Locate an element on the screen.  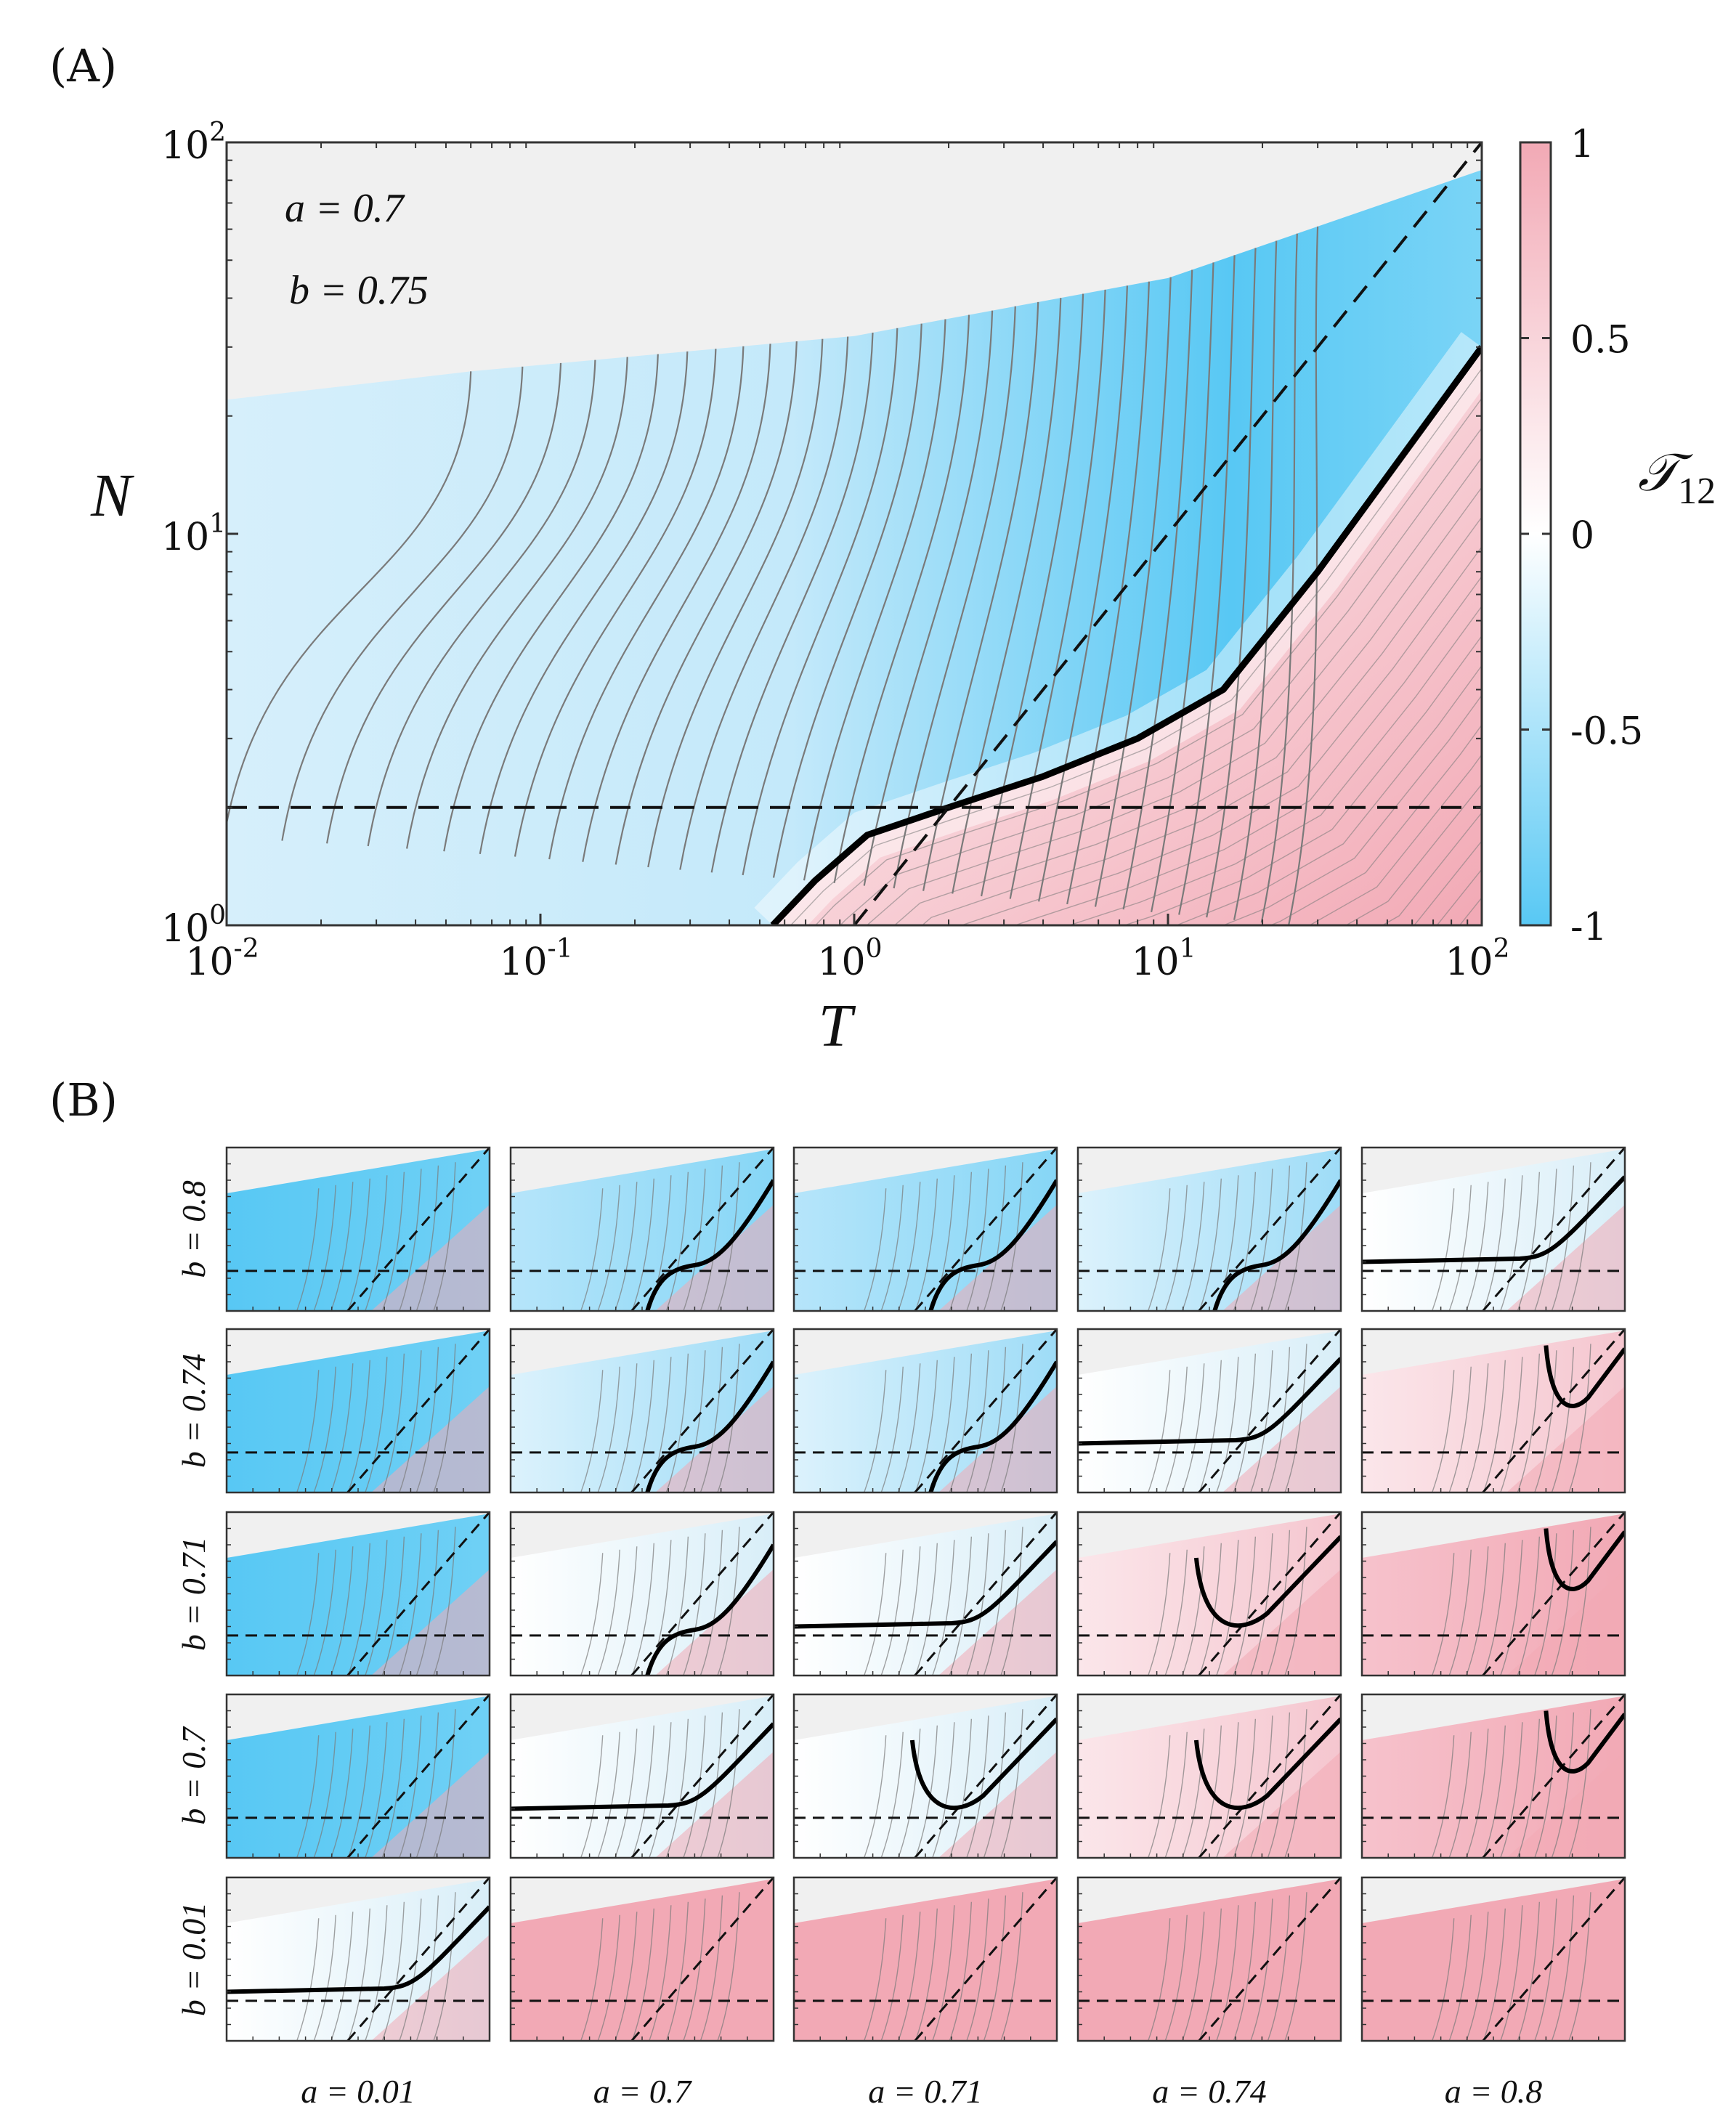
row-label: b = 0.71 is located at coordinates (193, 1594).